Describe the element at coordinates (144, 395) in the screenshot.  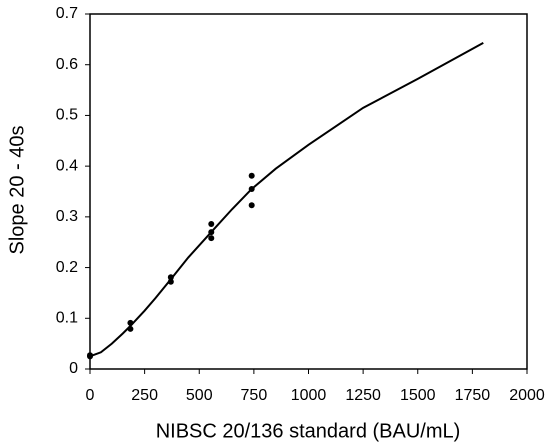
I see `x-tick-label: 250` at that location.